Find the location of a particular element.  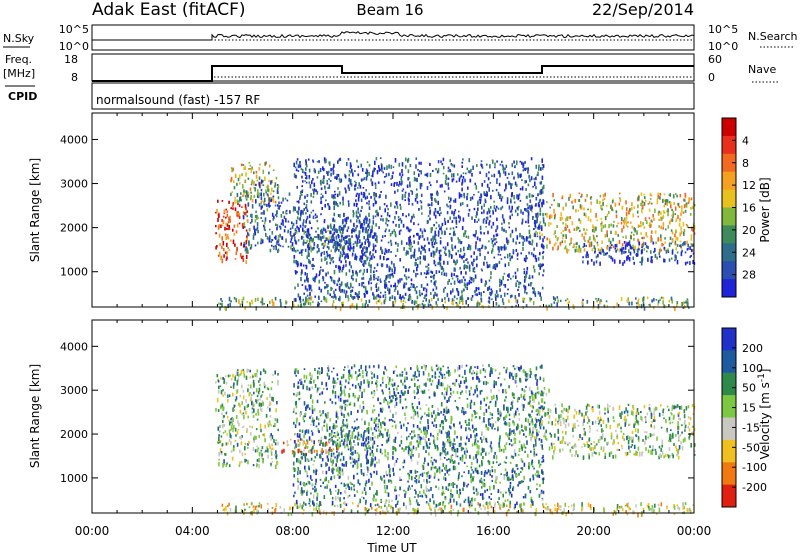

nsky-tick-bottom-left: 10^0 is located at coordinates (74, 46).